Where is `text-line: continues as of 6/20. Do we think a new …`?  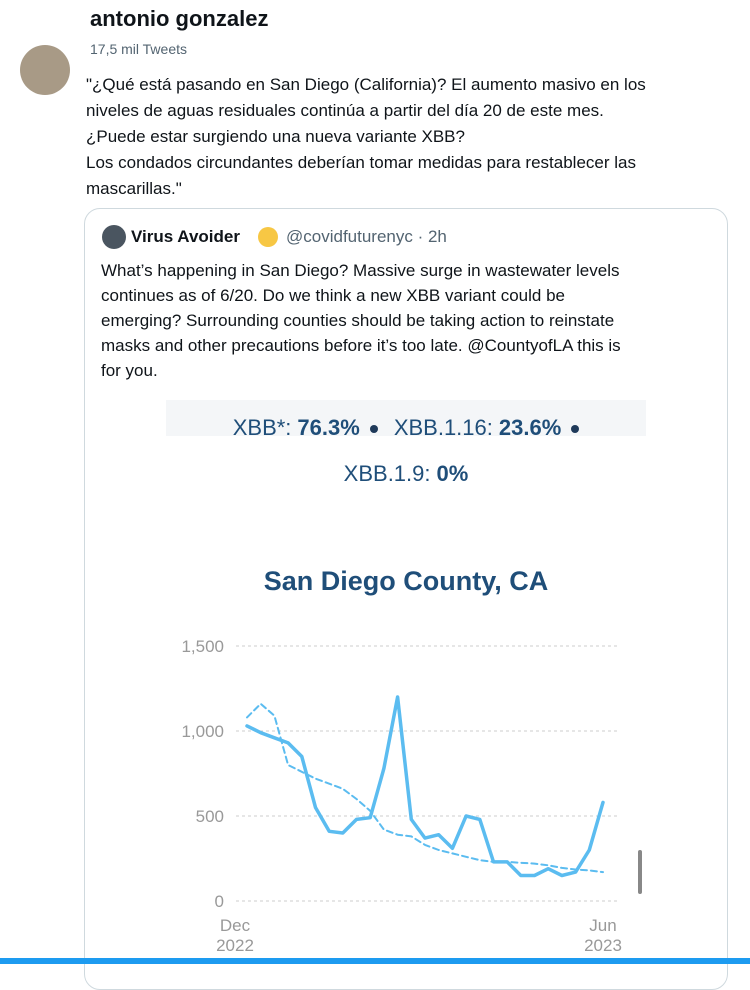 text-line: continues as of 6/20. Do we think a new … is located at coordinates (333, 295).